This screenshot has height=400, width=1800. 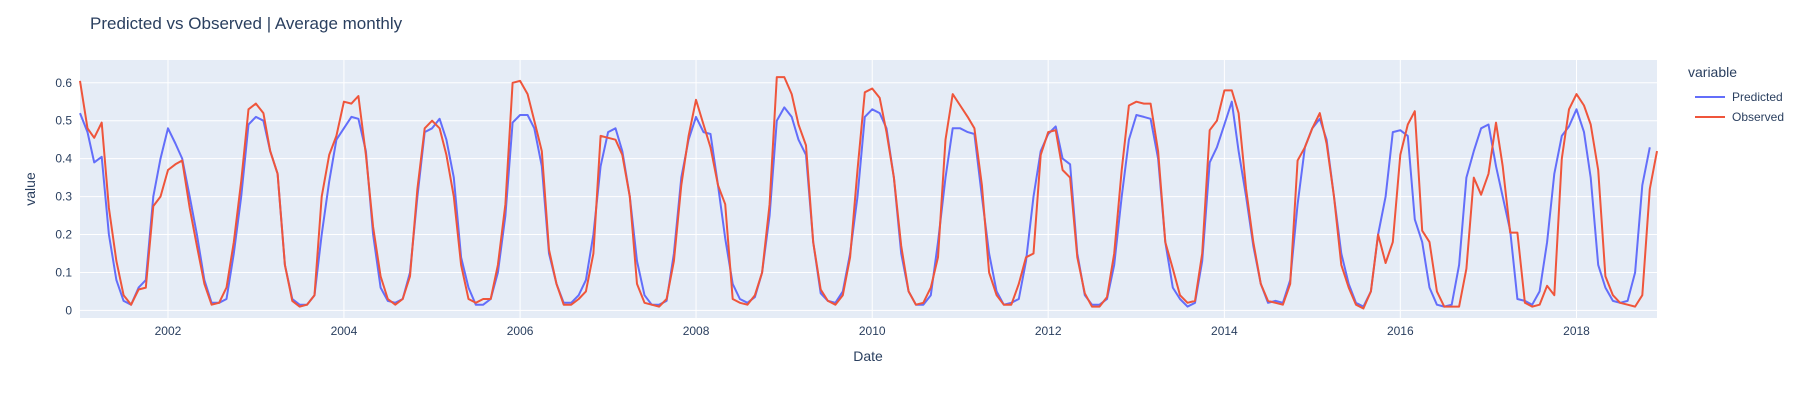 I want to click on y-axis-ticks: 0 0.1 0.2 0.3 0.4 0.5 0.6, so click(x=63, y=197).